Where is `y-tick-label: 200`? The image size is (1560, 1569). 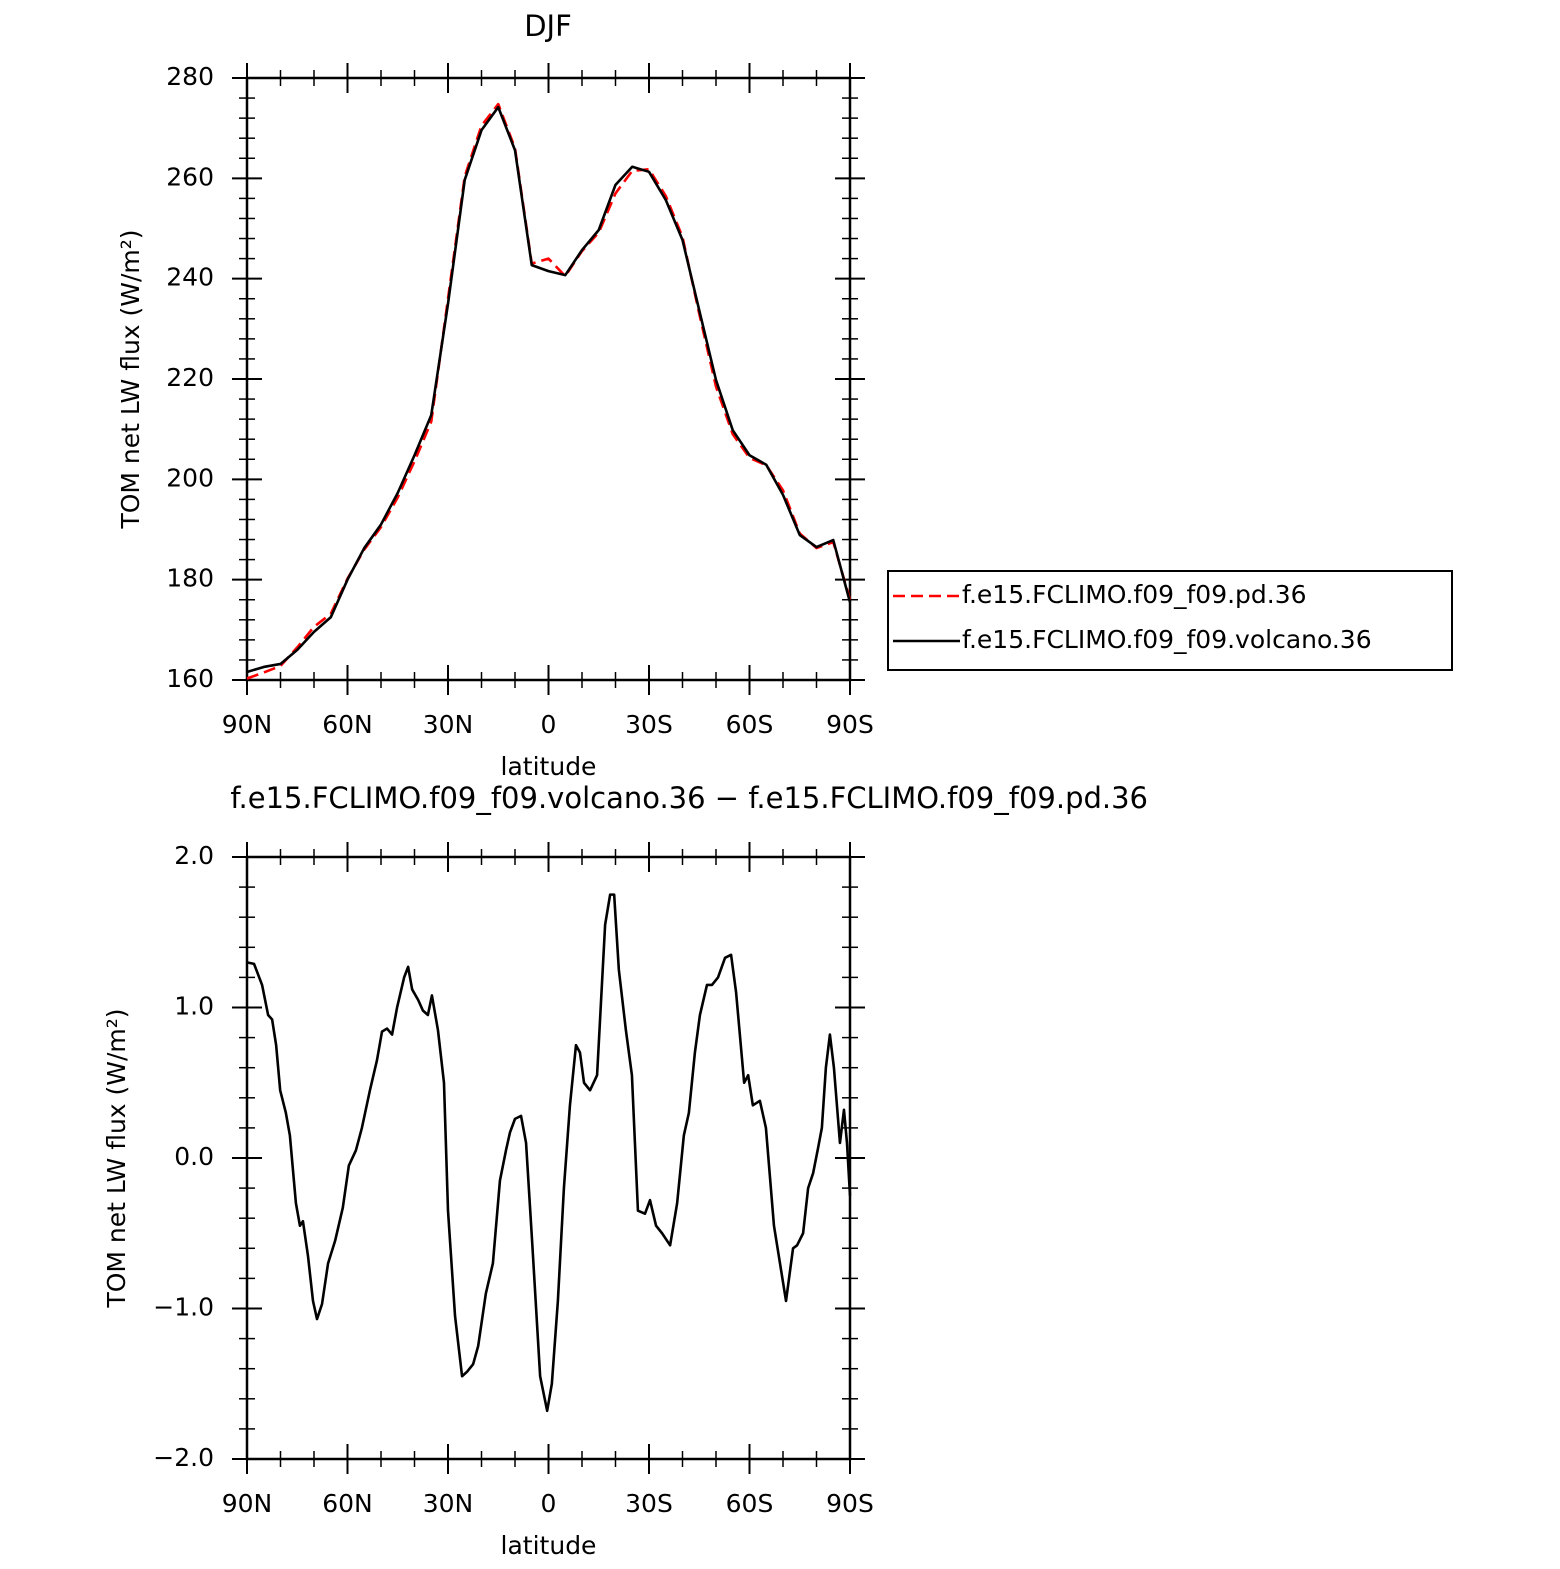 y-tick-label: 200 is located at coordinates (190, 477).